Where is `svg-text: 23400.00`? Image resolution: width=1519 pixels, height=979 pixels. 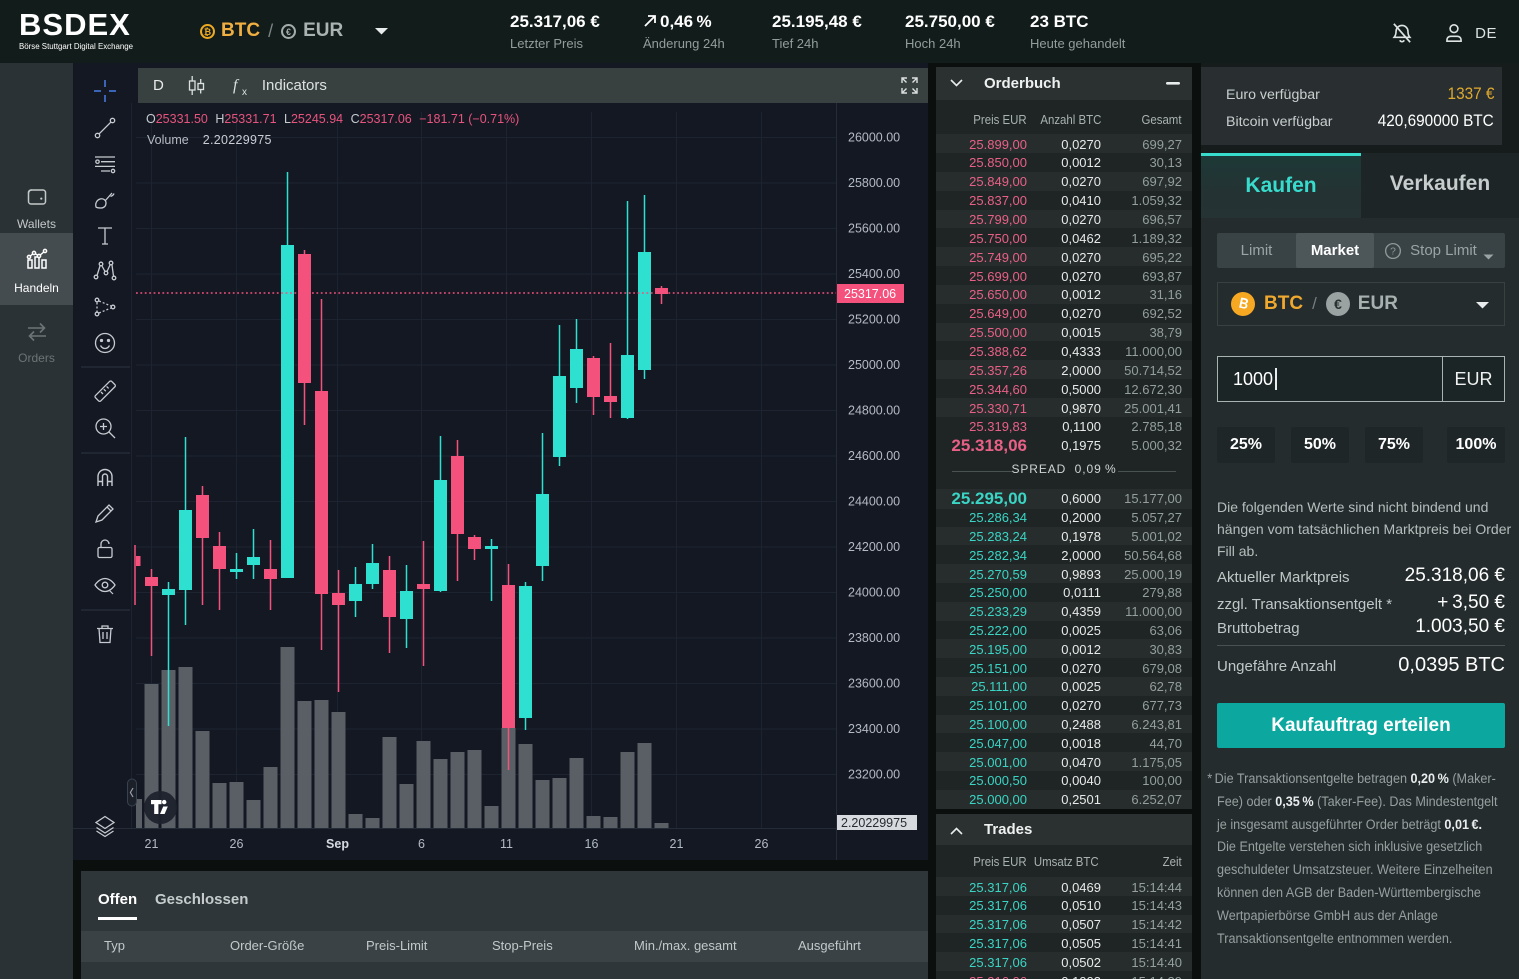 svg-text: 23400.00 is located at coordinates (874, 729).